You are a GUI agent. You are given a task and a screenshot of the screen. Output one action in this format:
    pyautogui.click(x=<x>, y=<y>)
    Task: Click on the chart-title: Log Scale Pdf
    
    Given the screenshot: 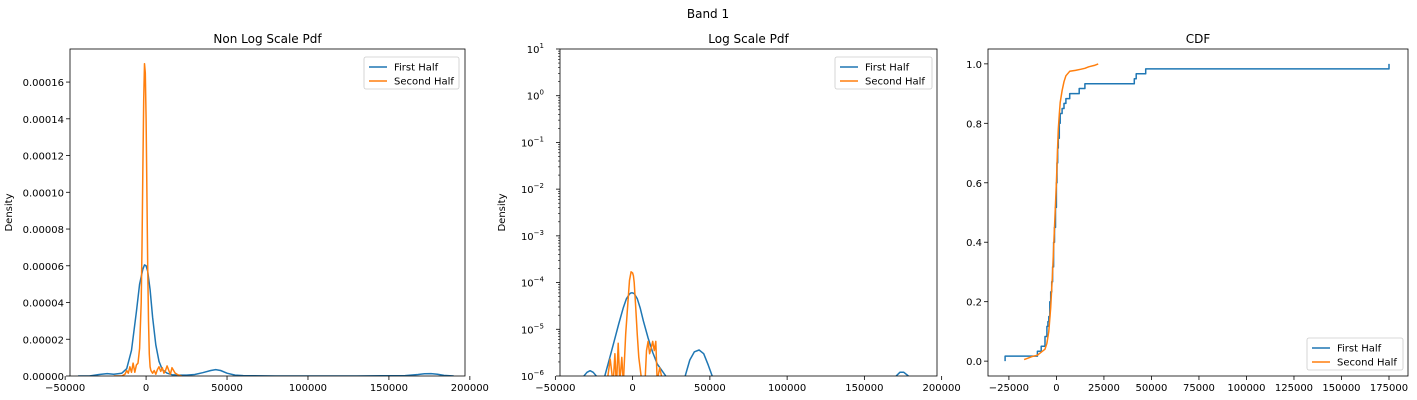 What is the action you would take?
    pyautogui.click(x=748, y=39)
    